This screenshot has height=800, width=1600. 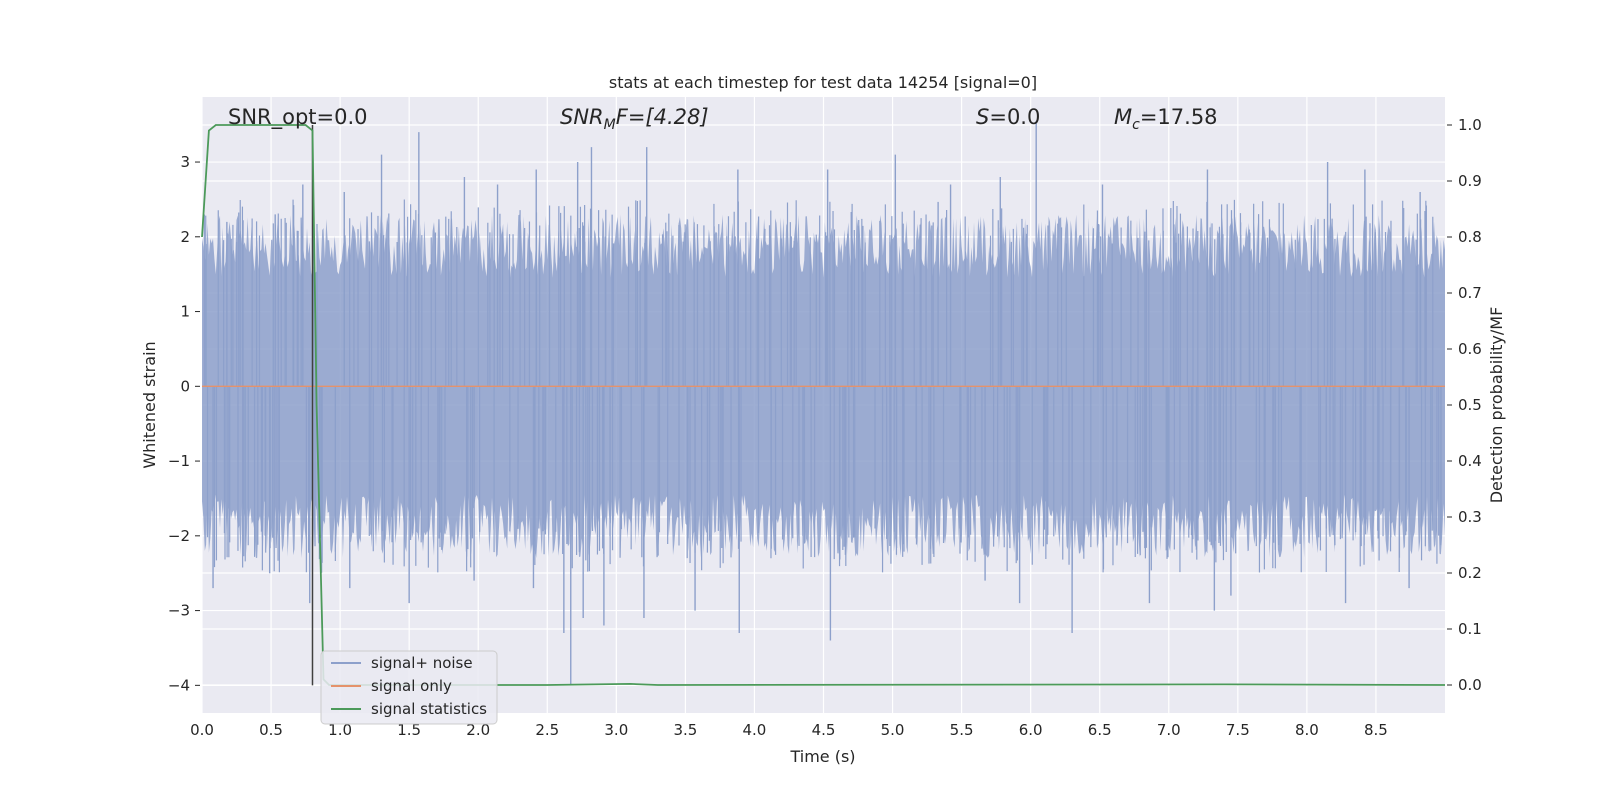 What do you see at coordinates (185, 312) in the screenshot?
I see `y-tick-label: 1` at bounding box center [185, 312].